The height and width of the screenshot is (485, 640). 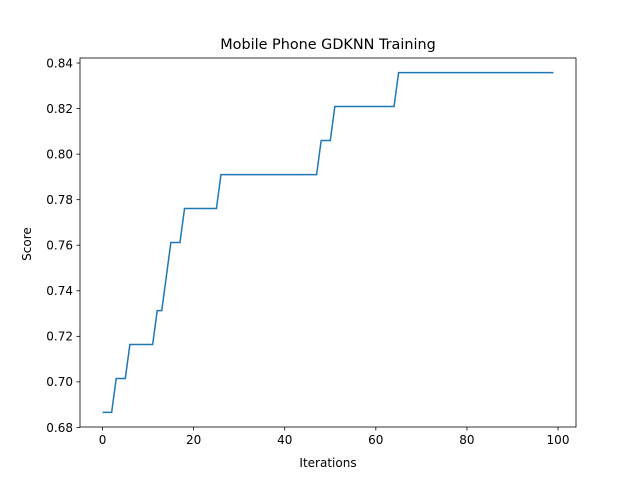 I want to click on x-axis-label: Iterations, so click(x=327, y=463).